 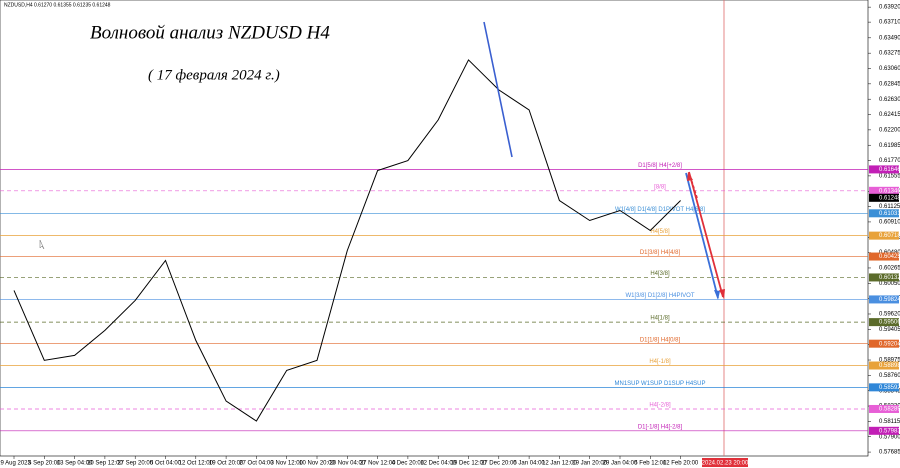 What do you see at coordinates (889, 257) in the screenshot?
I see `price-tag-label: 0.60425` at bounding box center [889, 257].